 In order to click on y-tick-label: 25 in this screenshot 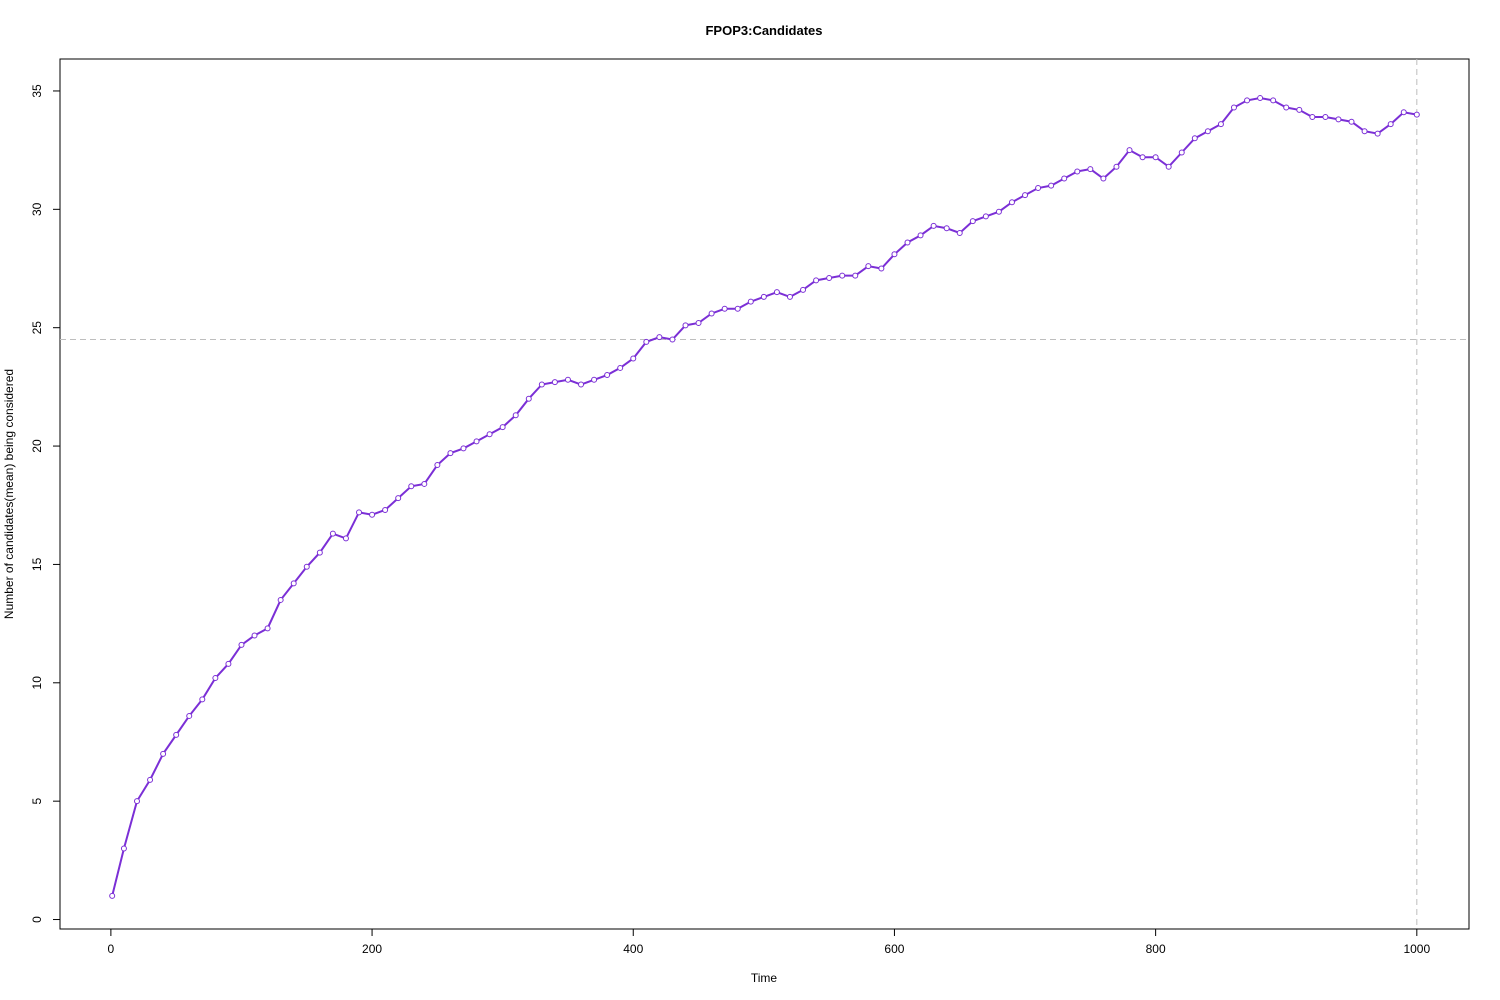, I will do `click(37, 328)`.